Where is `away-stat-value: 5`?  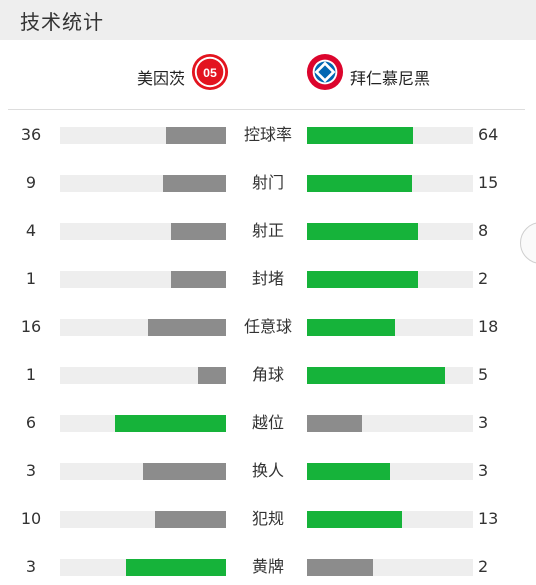 away-stat-value: 5 is located at coordinates (483, 374).